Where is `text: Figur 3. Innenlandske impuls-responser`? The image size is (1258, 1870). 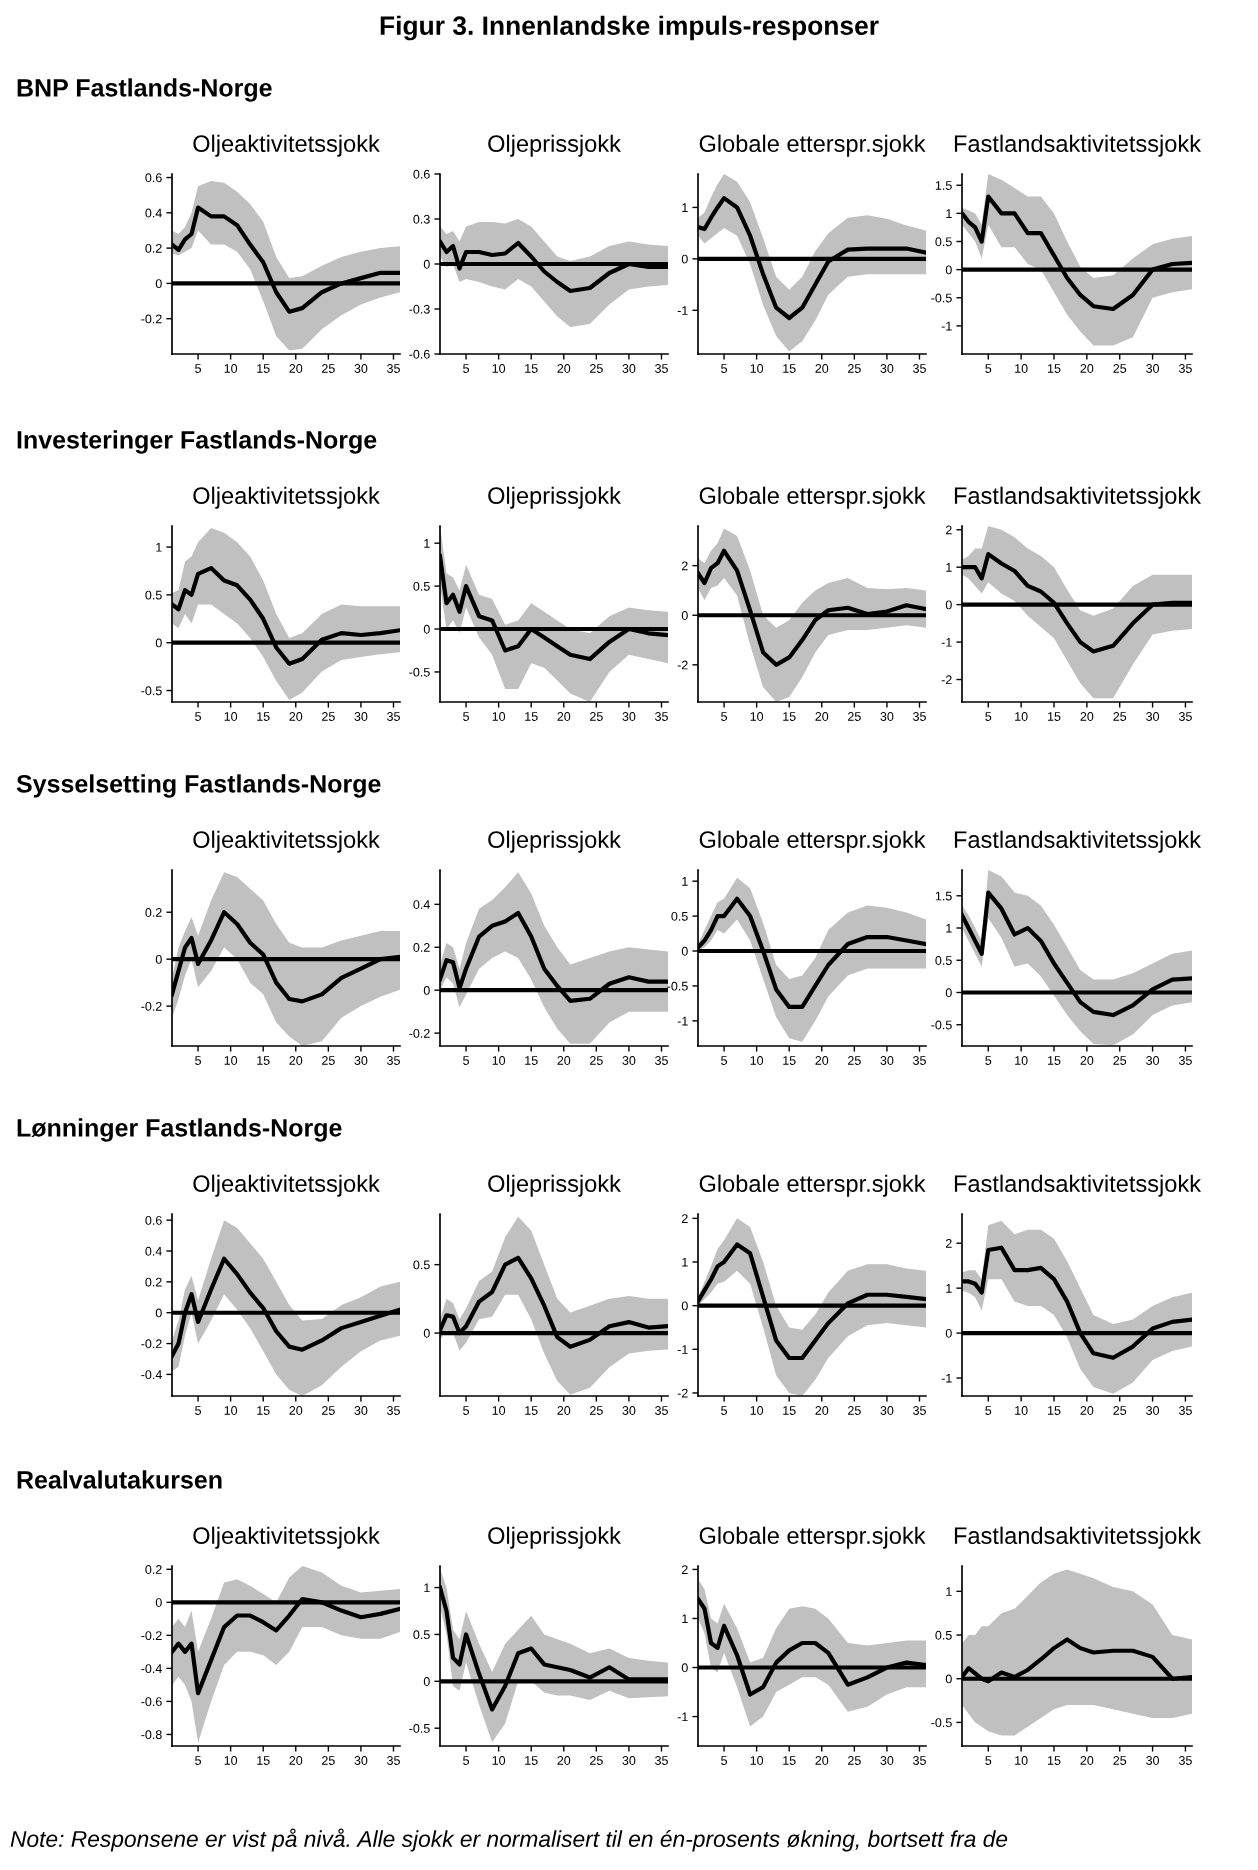 text: Figur 3. Innenlandske impuls-responser is located at coordinates (629, 28).